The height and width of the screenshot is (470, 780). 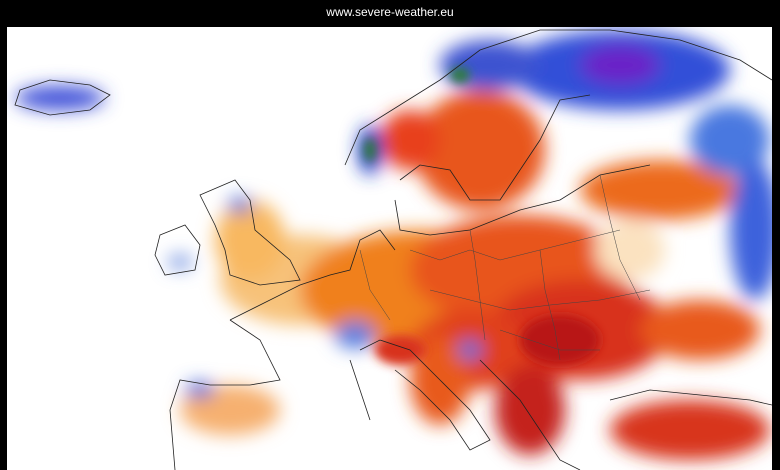 I want to click on borders, so click(x=505, y=267).